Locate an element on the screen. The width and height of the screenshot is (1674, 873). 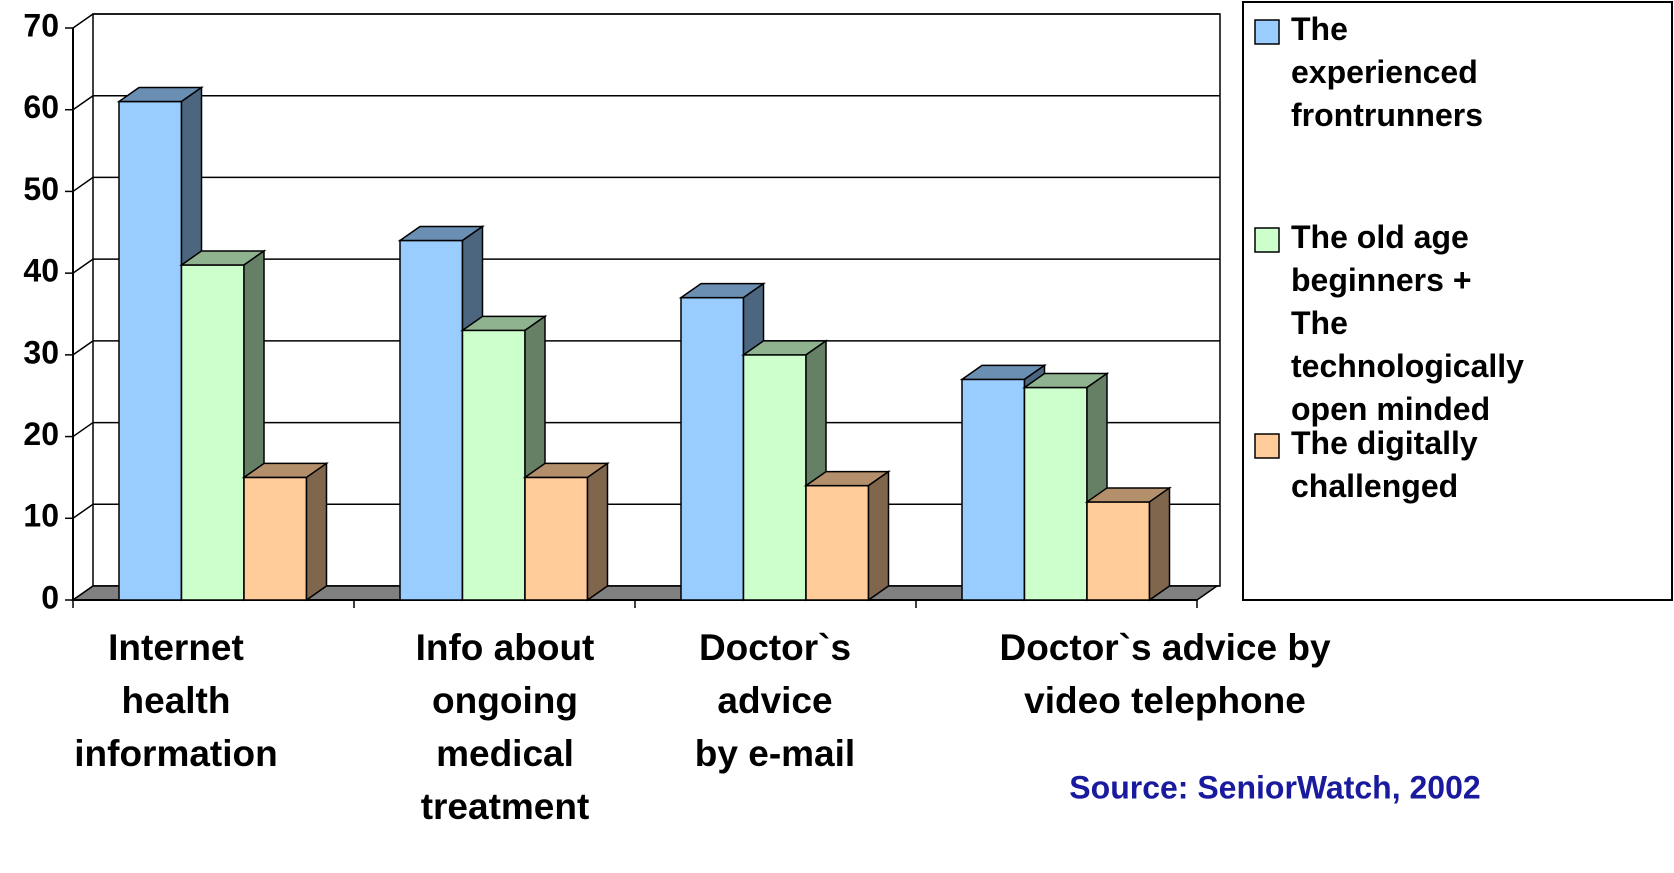
y-tick-label: 20 is located at coordinates (41, 434).